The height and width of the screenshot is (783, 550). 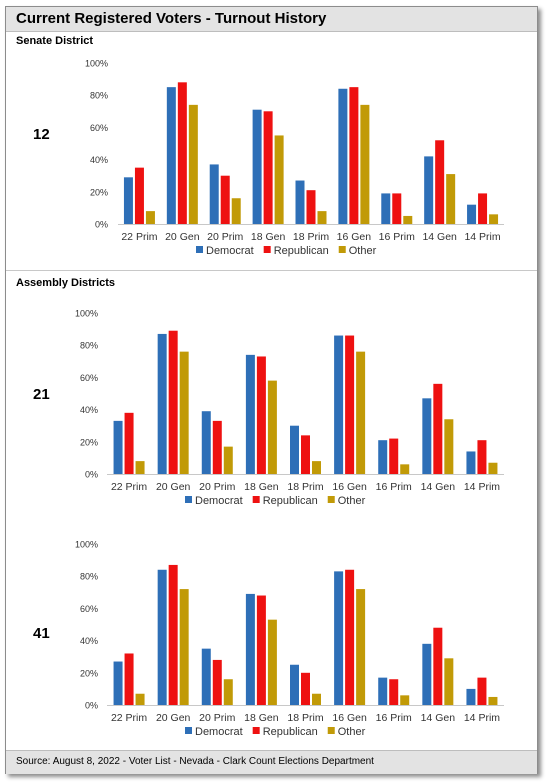 I want to click on bar-other-20-prim, so click(x=236, y=211).